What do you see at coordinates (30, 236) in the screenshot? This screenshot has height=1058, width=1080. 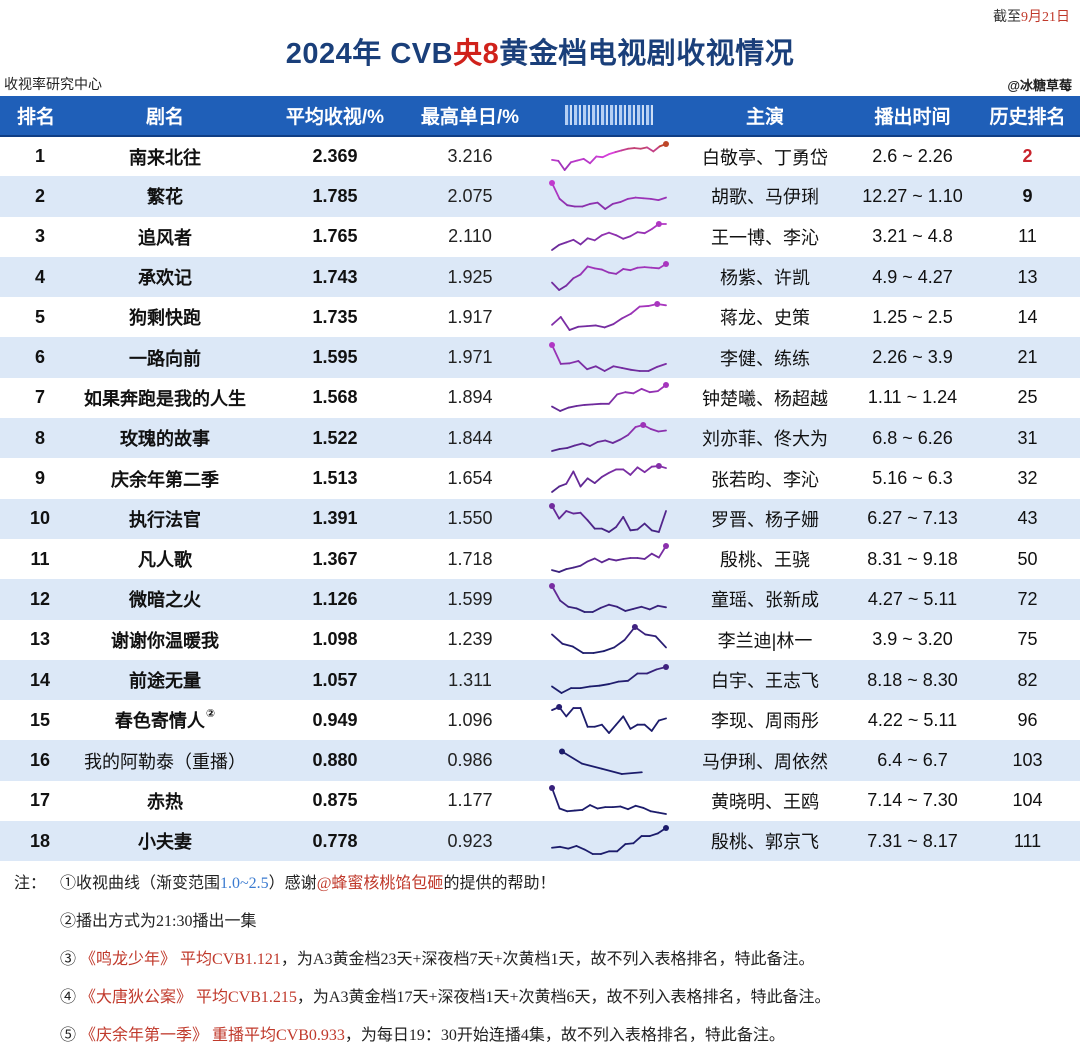 I see `rank-cell: 3` at bounding box center [30, 236].